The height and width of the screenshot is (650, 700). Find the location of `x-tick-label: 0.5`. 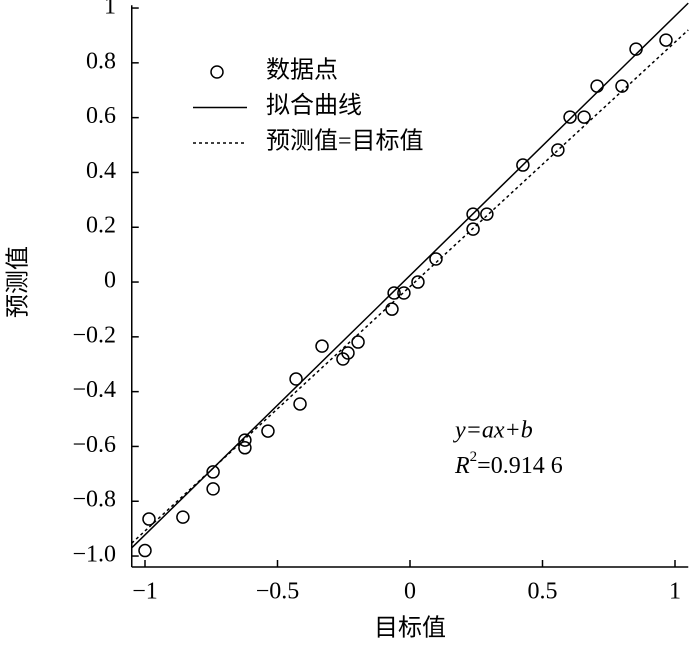

x-tick-label: 0.5 is located at coordinates (543, 592).